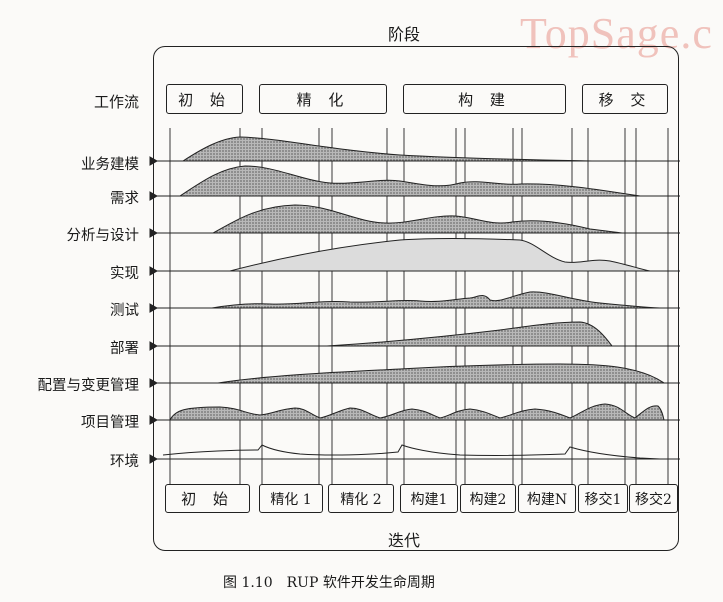 This screenshot has height=602, width=723. What do you see at coordinates (404, 540) in the screenshot?
I see `iteration-title: 迭代` at bounding box center [404, 540].